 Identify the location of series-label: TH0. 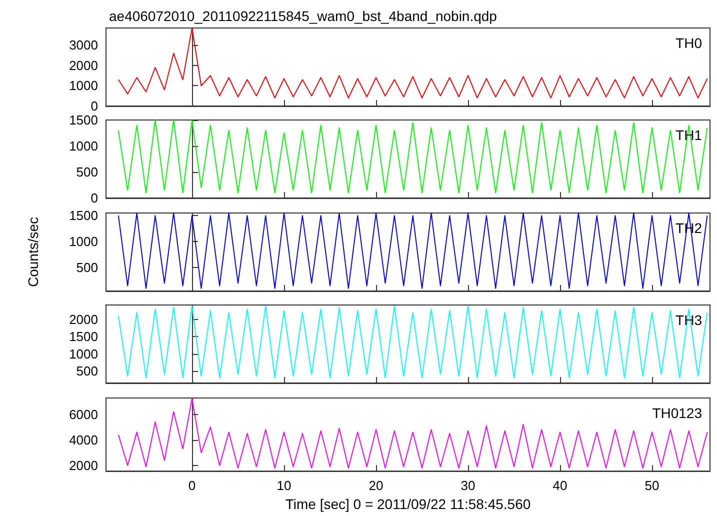
(689, 43).